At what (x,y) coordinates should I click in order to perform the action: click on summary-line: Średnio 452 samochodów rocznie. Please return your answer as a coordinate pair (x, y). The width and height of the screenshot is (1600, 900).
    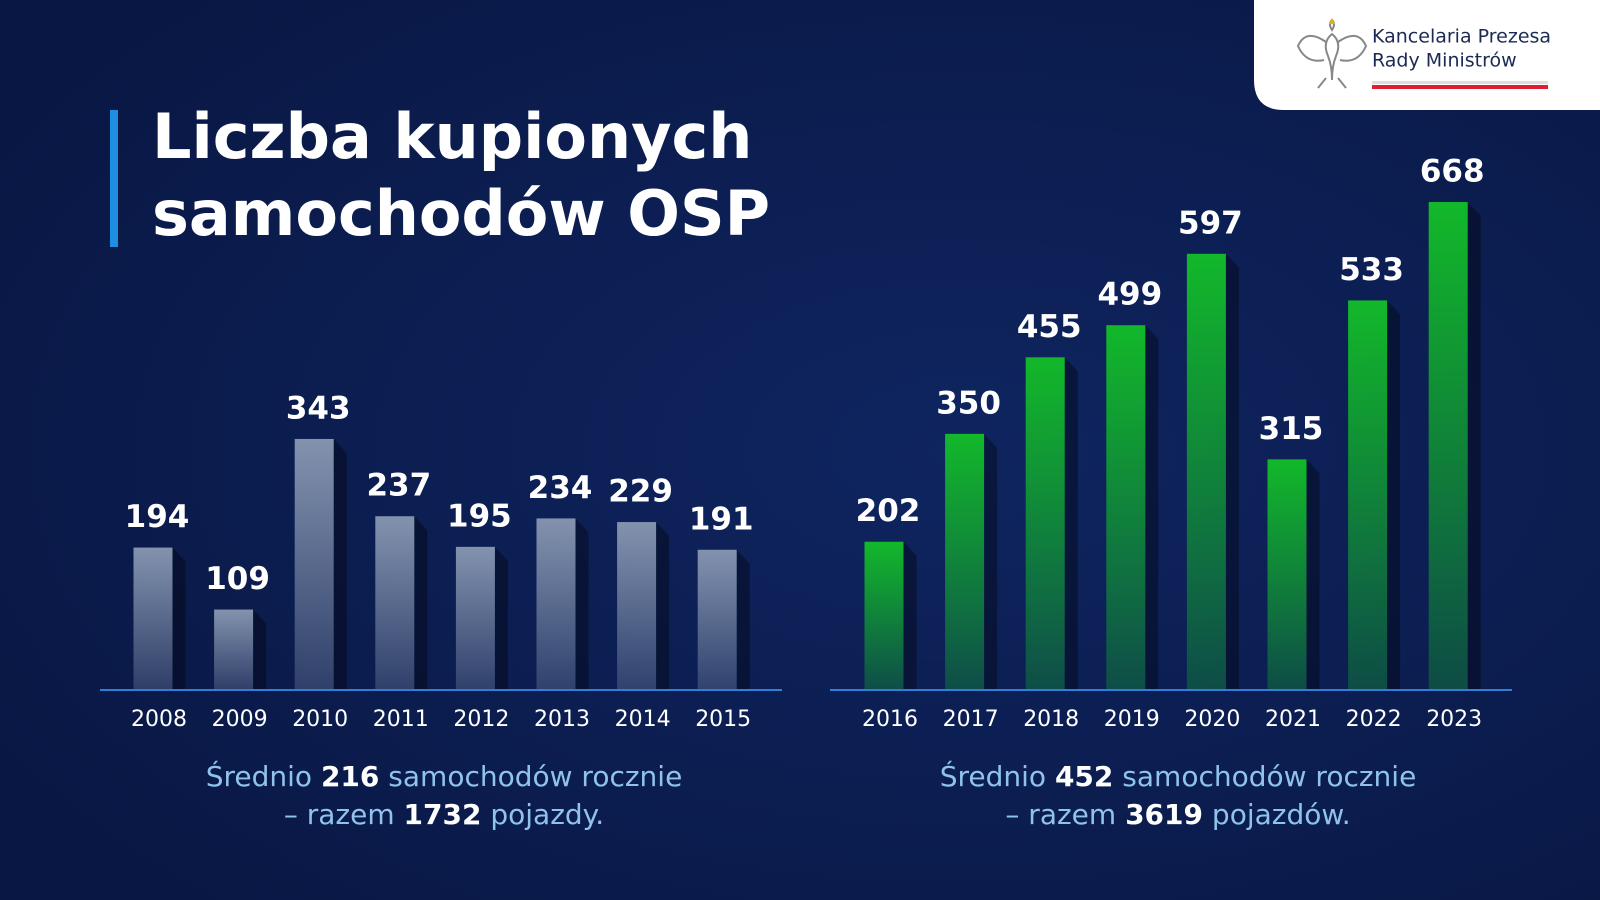
    Looking at the image, I should click on (1178, 776).